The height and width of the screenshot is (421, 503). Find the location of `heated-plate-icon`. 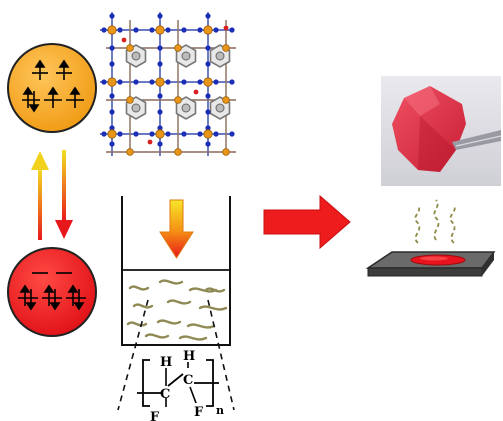

heated-plate-icon is located at coordinates (430, 238).